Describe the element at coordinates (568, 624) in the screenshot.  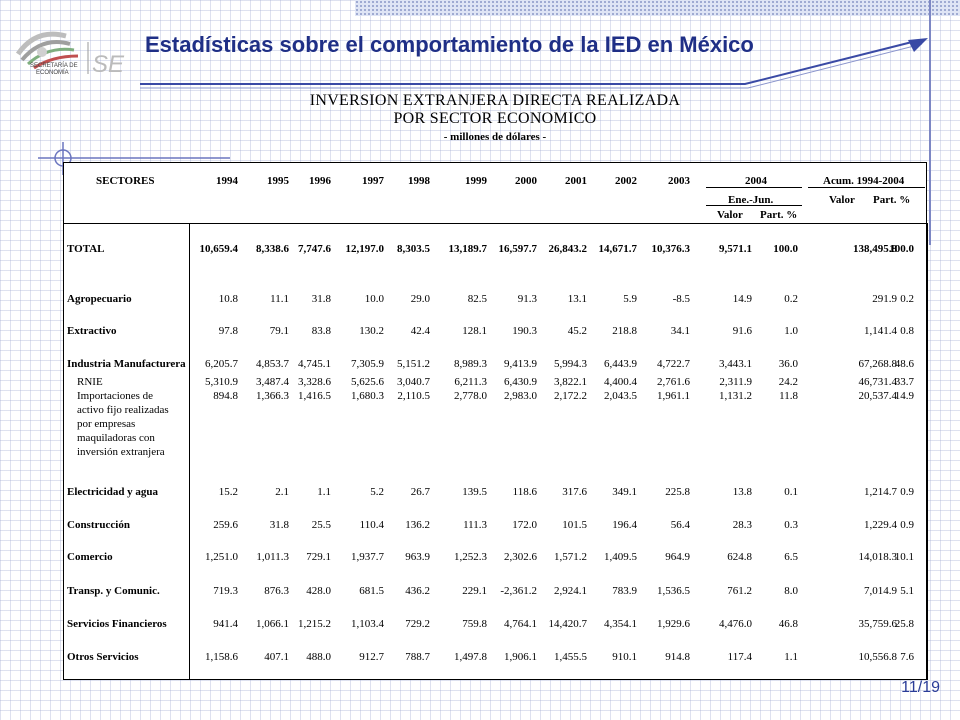
I see `row-value: 14,420.7` at that location.